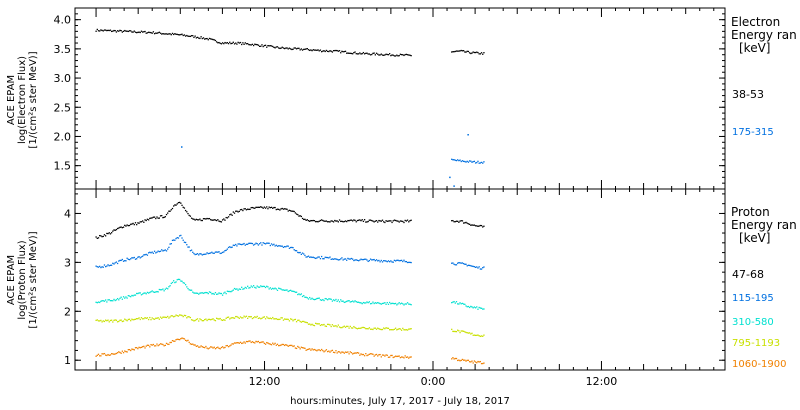 Image resolution: width=800 pixels, height=410 pixels. What do you see at coordinates (63, 107) in the screenshot?
I see `electron-ytick-label: 2.5` at bounding box center [63, 107].